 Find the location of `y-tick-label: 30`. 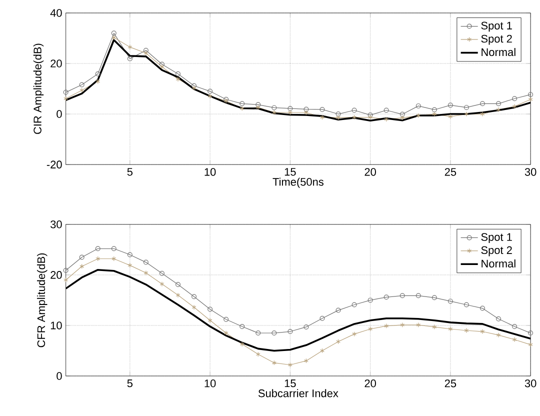

y-tick-label: 30 is located at coordinates (56, 224).